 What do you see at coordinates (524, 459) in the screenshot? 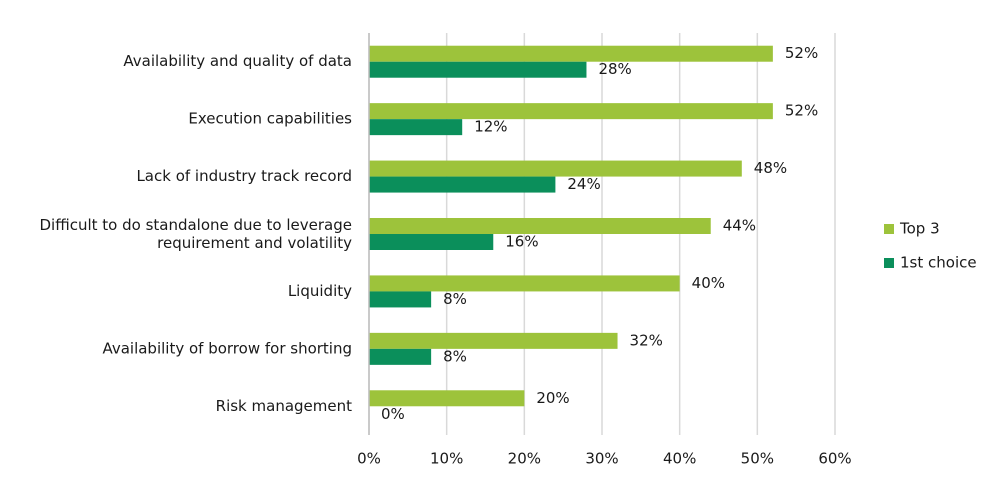
I see `x-tick-label: 20%` at bounding box center [524, 459].